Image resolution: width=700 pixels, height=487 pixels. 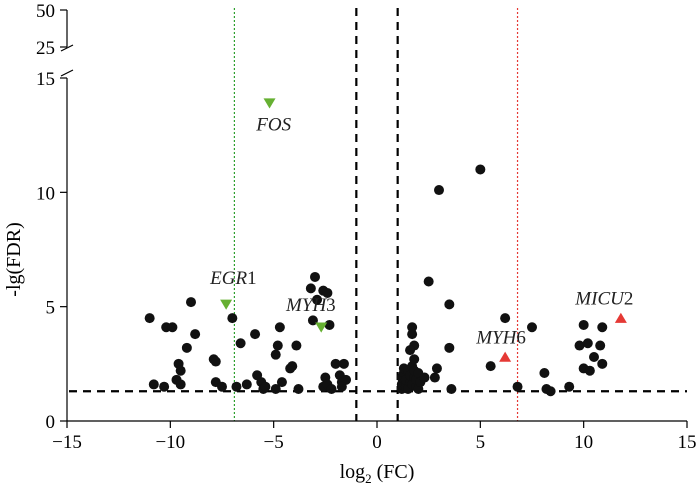 I want to click on highlight-label-myh3: MYH3, so click(x=310, y=305).